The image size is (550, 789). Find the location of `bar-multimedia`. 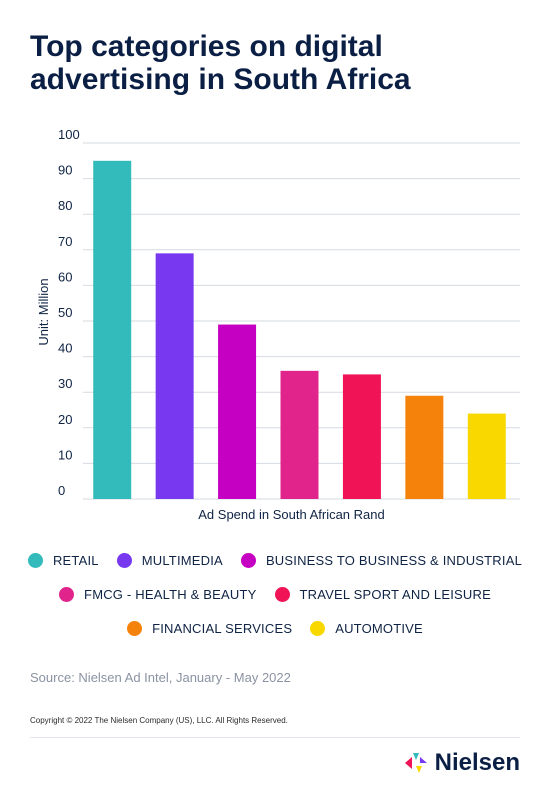

bar-multimedia is located at coordinates (174, 376).